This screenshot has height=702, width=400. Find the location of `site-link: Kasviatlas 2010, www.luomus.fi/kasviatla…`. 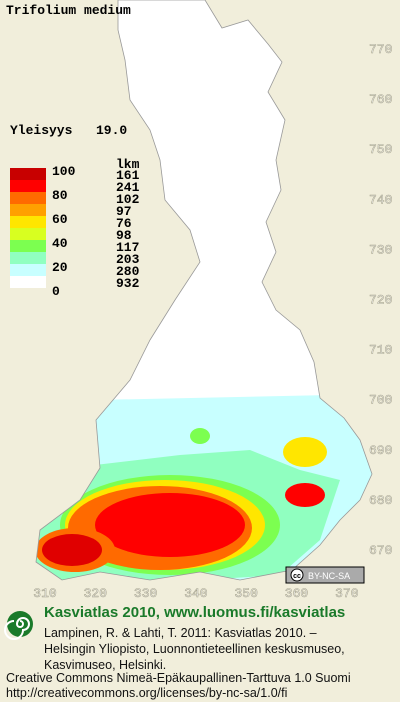

site-link: Kasviatlas 2010, www.luomus.fi/kasviatla… is located at coordinates (194, 612).